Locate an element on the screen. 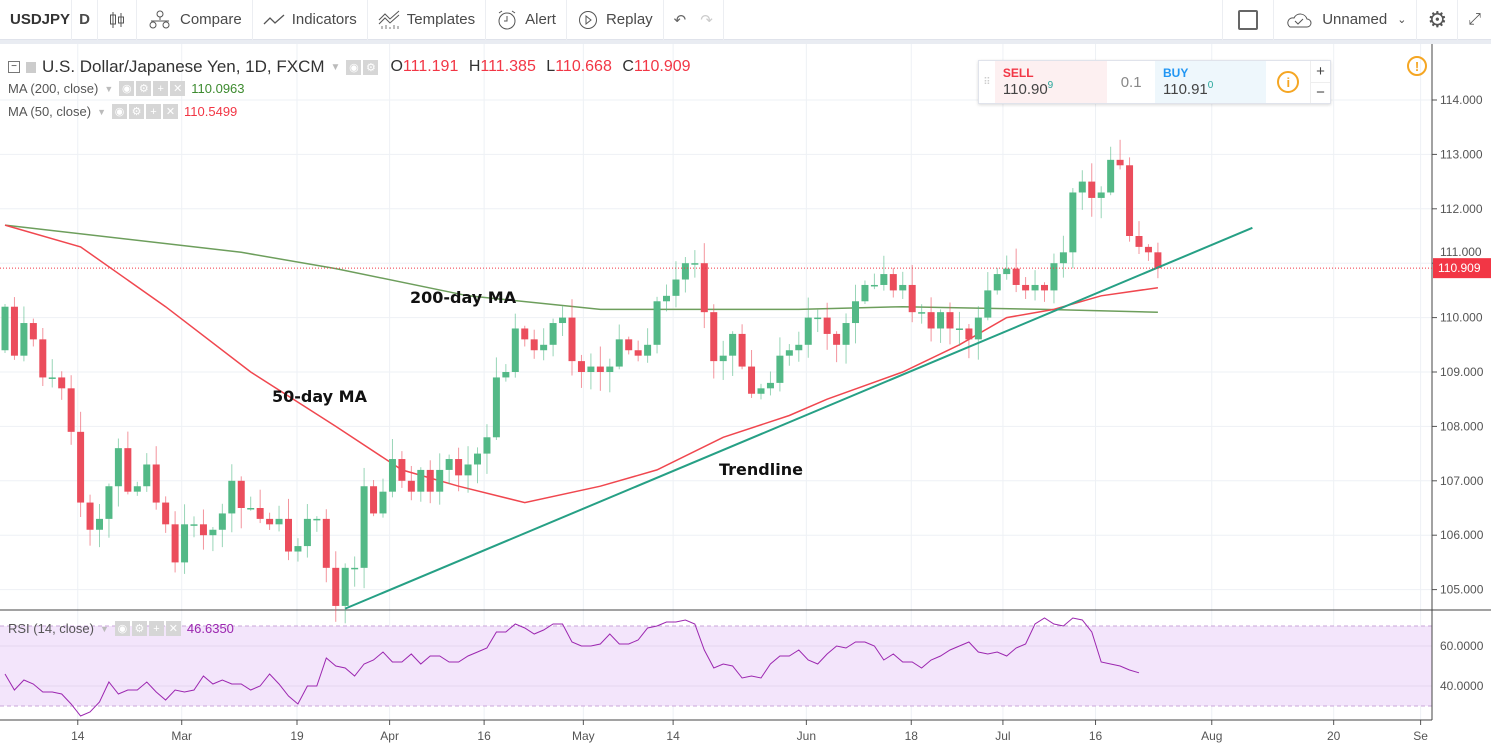 The height and width of the screenshot is (756, 1491). templates-label: Templates is located at coordinates (441, 19).